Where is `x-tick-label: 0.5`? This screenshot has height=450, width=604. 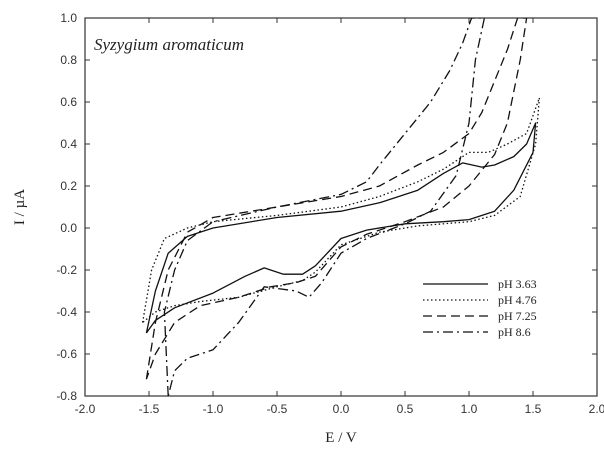 x-tick-label: 0.5 is located at coordinates (405, 409).